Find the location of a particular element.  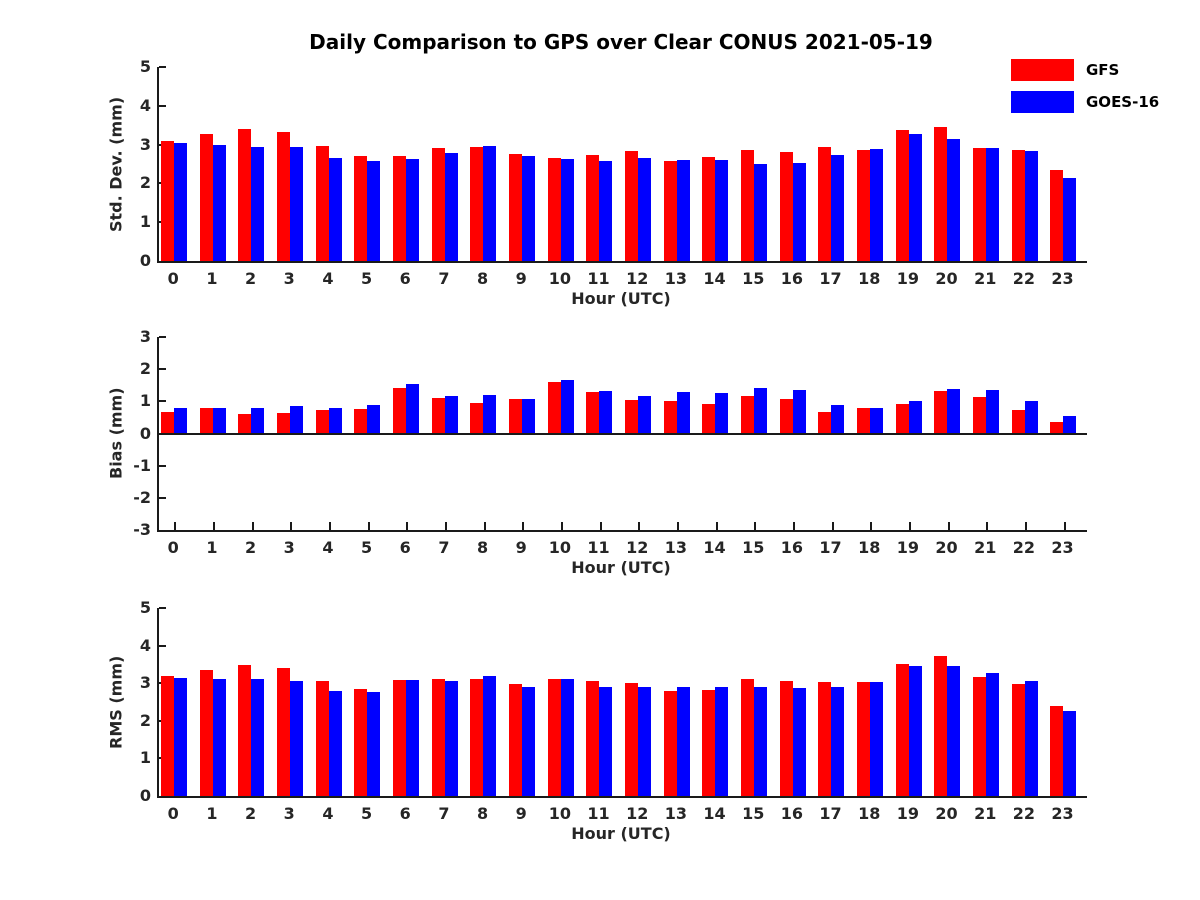

gfs-swatch is located at coordinates (1042, 70).